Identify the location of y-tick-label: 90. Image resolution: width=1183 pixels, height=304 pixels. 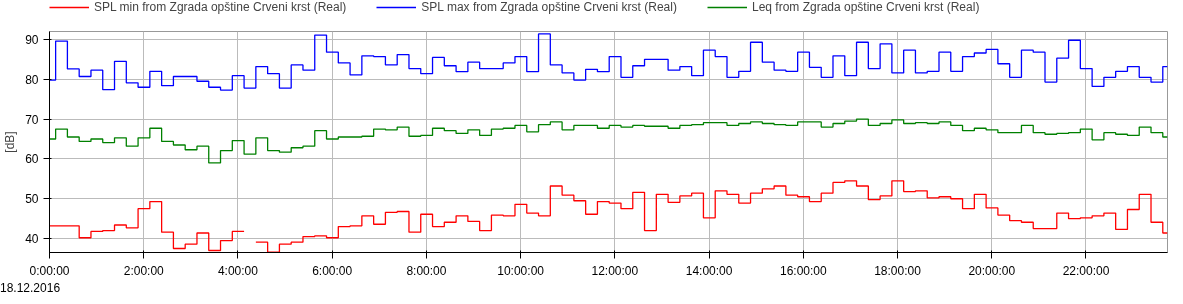
(32, 39).